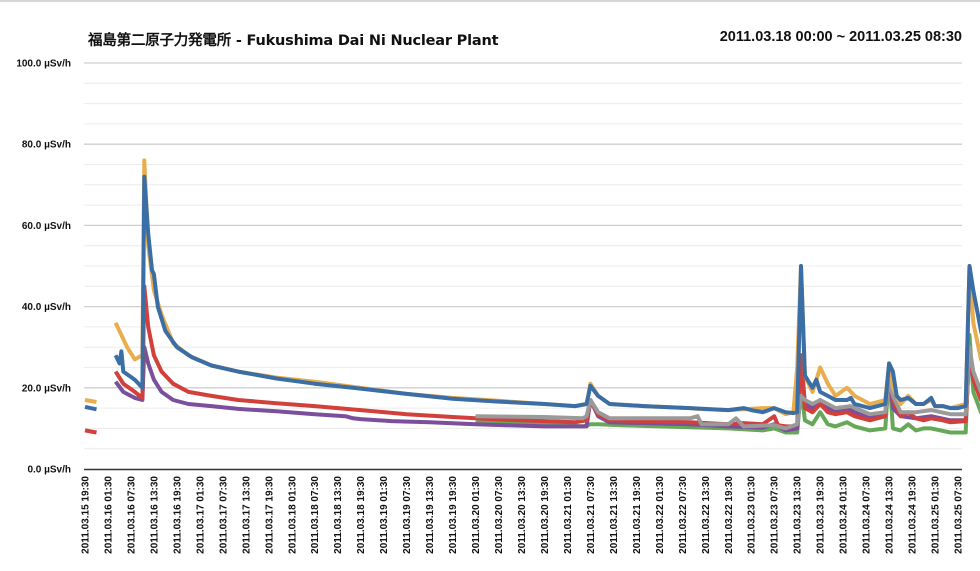  I want to click on x-tick-label: 2011.03.17 13:30, so click(246, 515).